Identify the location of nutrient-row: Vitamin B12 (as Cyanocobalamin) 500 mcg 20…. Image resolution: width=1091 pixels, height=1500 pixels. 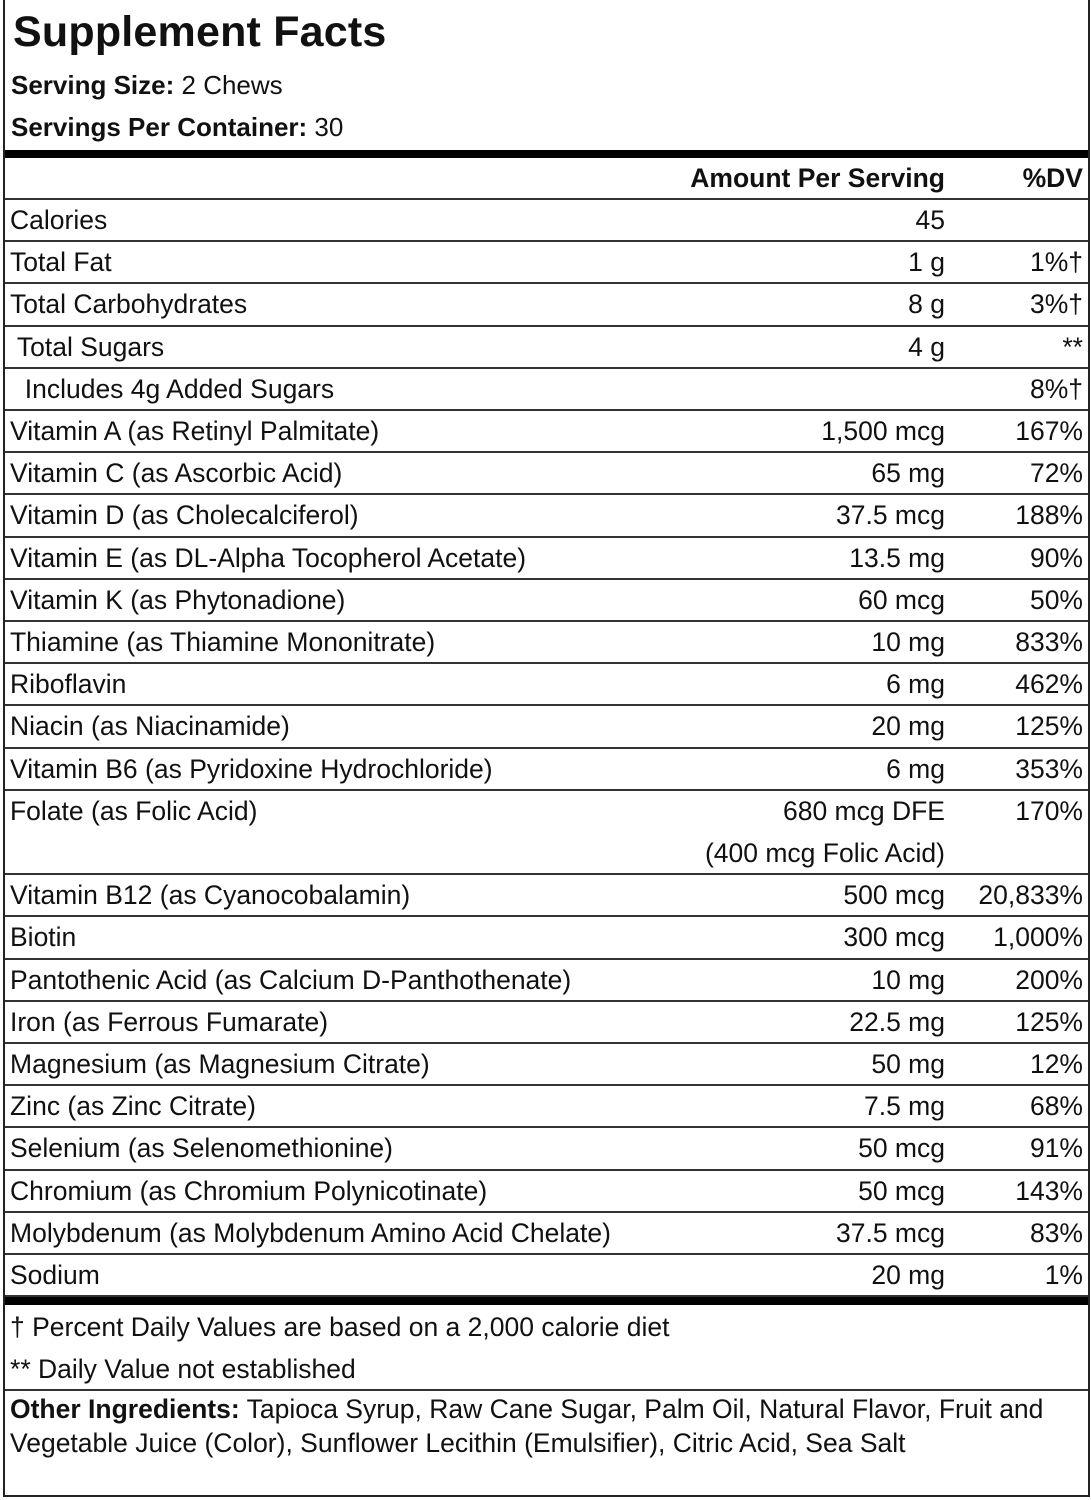
(546, 896).